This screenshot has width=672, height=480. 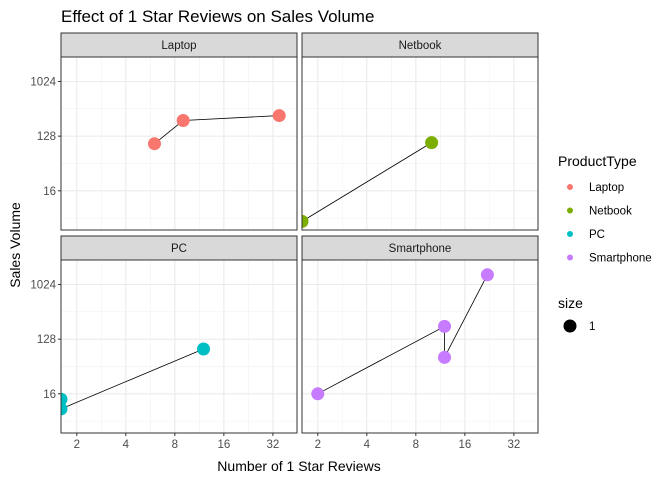 I want to click on size-legend-key, so click(x=570, y=326).